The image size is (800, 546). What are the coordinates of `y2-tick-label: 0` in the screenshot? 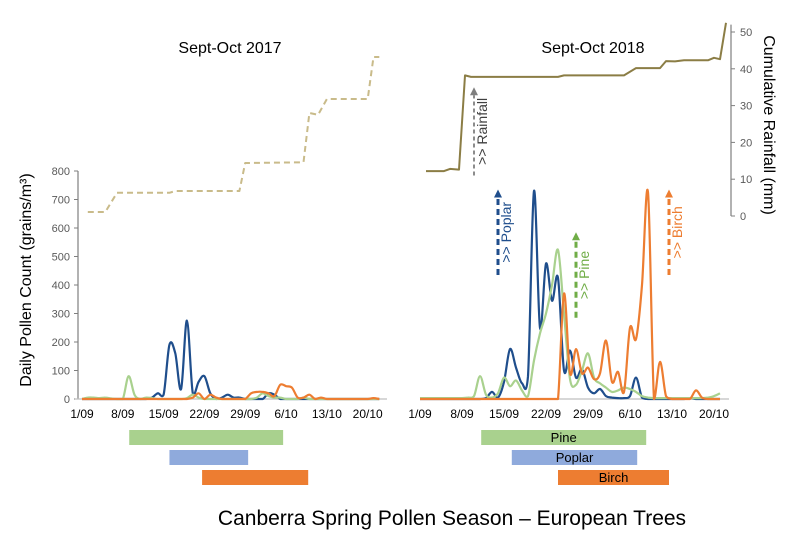 It's located at (743, 217).